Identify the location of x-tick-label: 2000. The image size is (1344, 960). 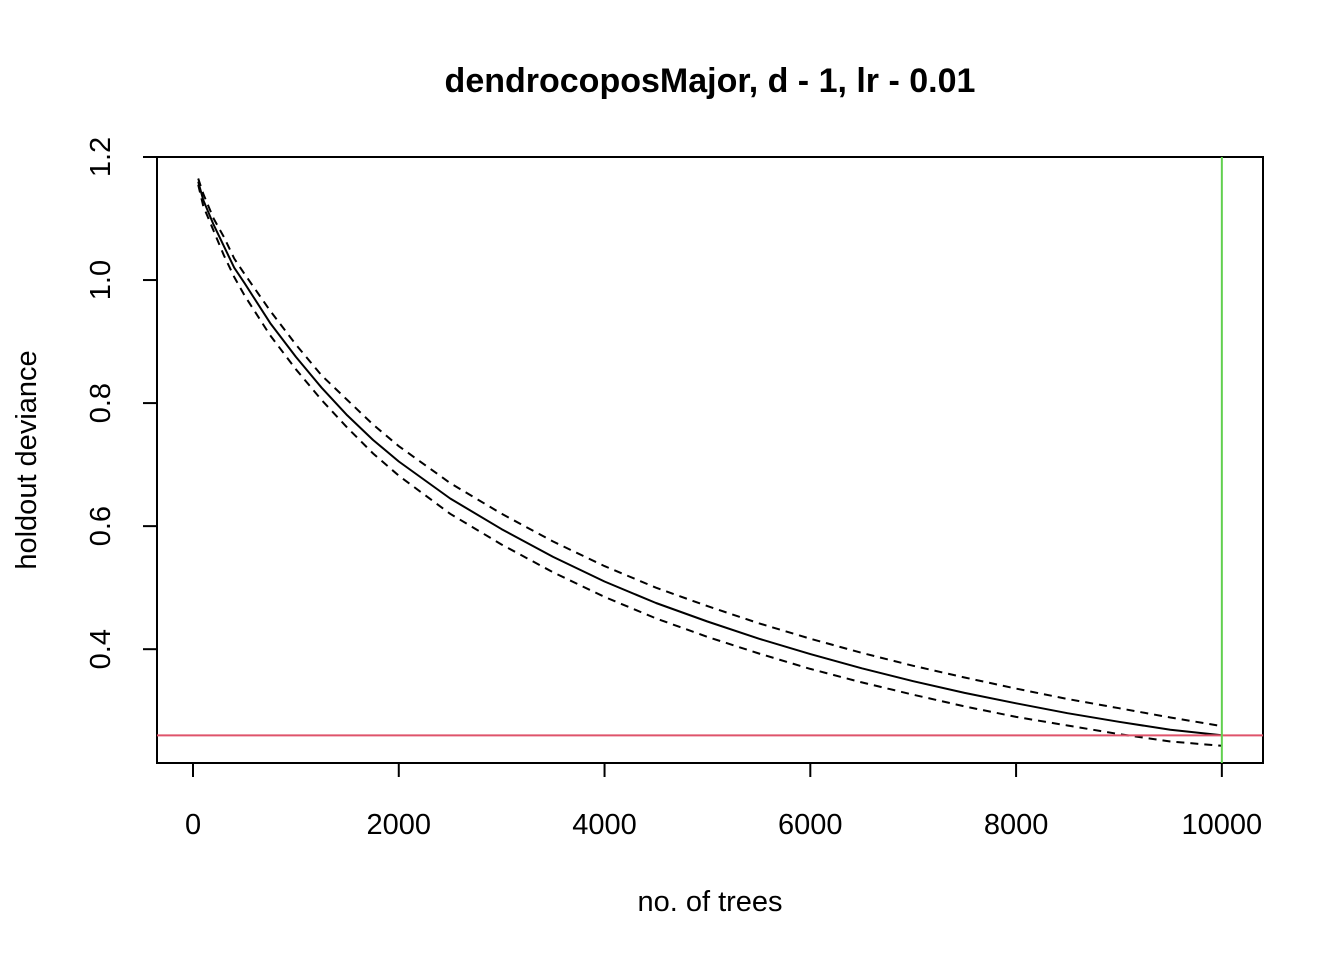
(399, 825).